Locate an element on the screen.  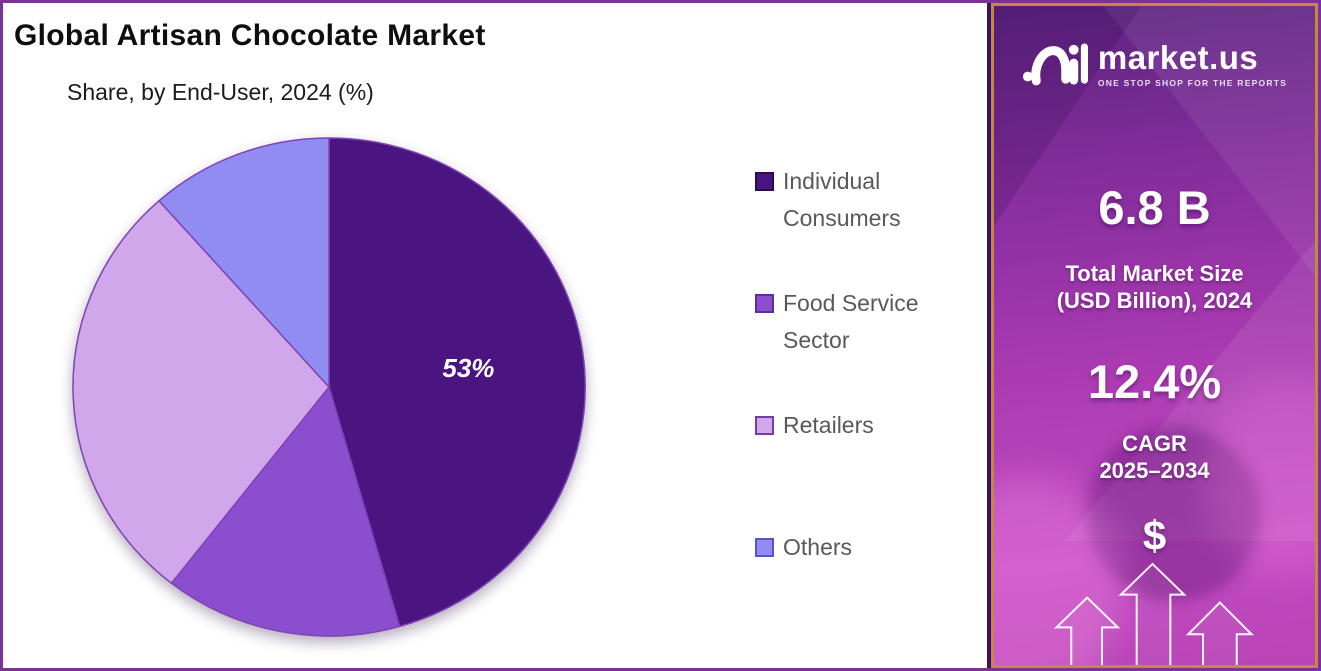
chart-title: Global Artisan Chocolate Market is located at coordinates (250, 35).